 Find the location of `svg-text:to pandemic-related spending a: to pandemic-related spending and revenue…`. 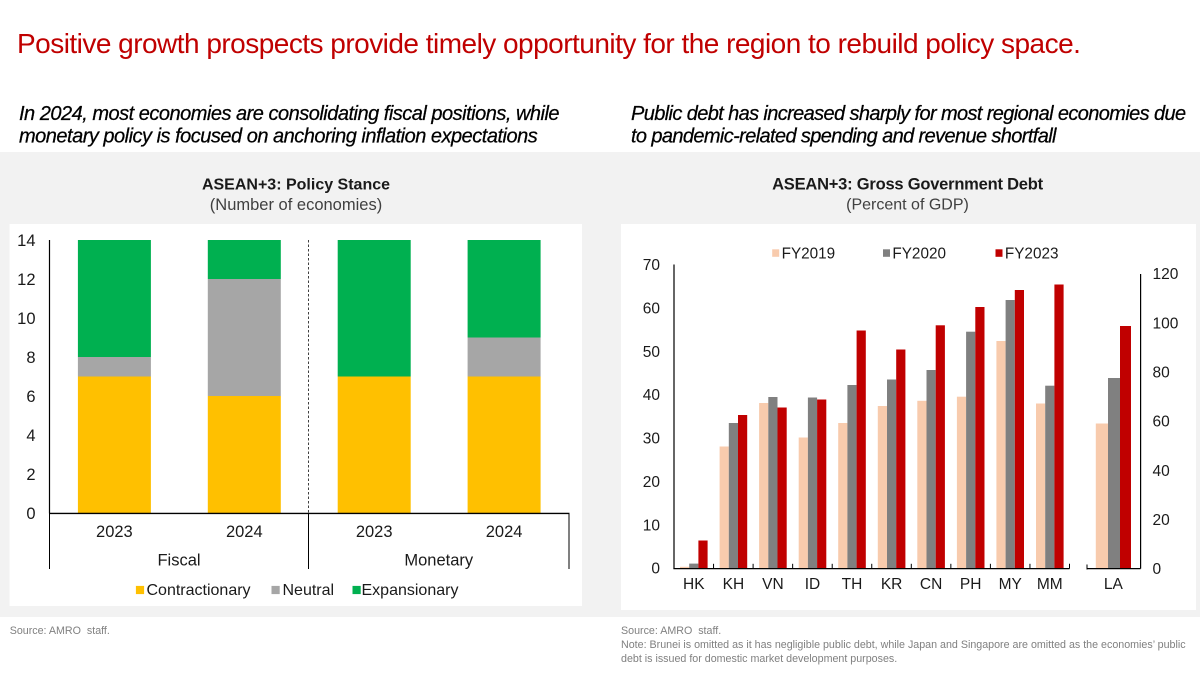

svg-text:to pandemic-related spending a: to pandemic-related spending and revenue… is located at coordinates (844, 137).